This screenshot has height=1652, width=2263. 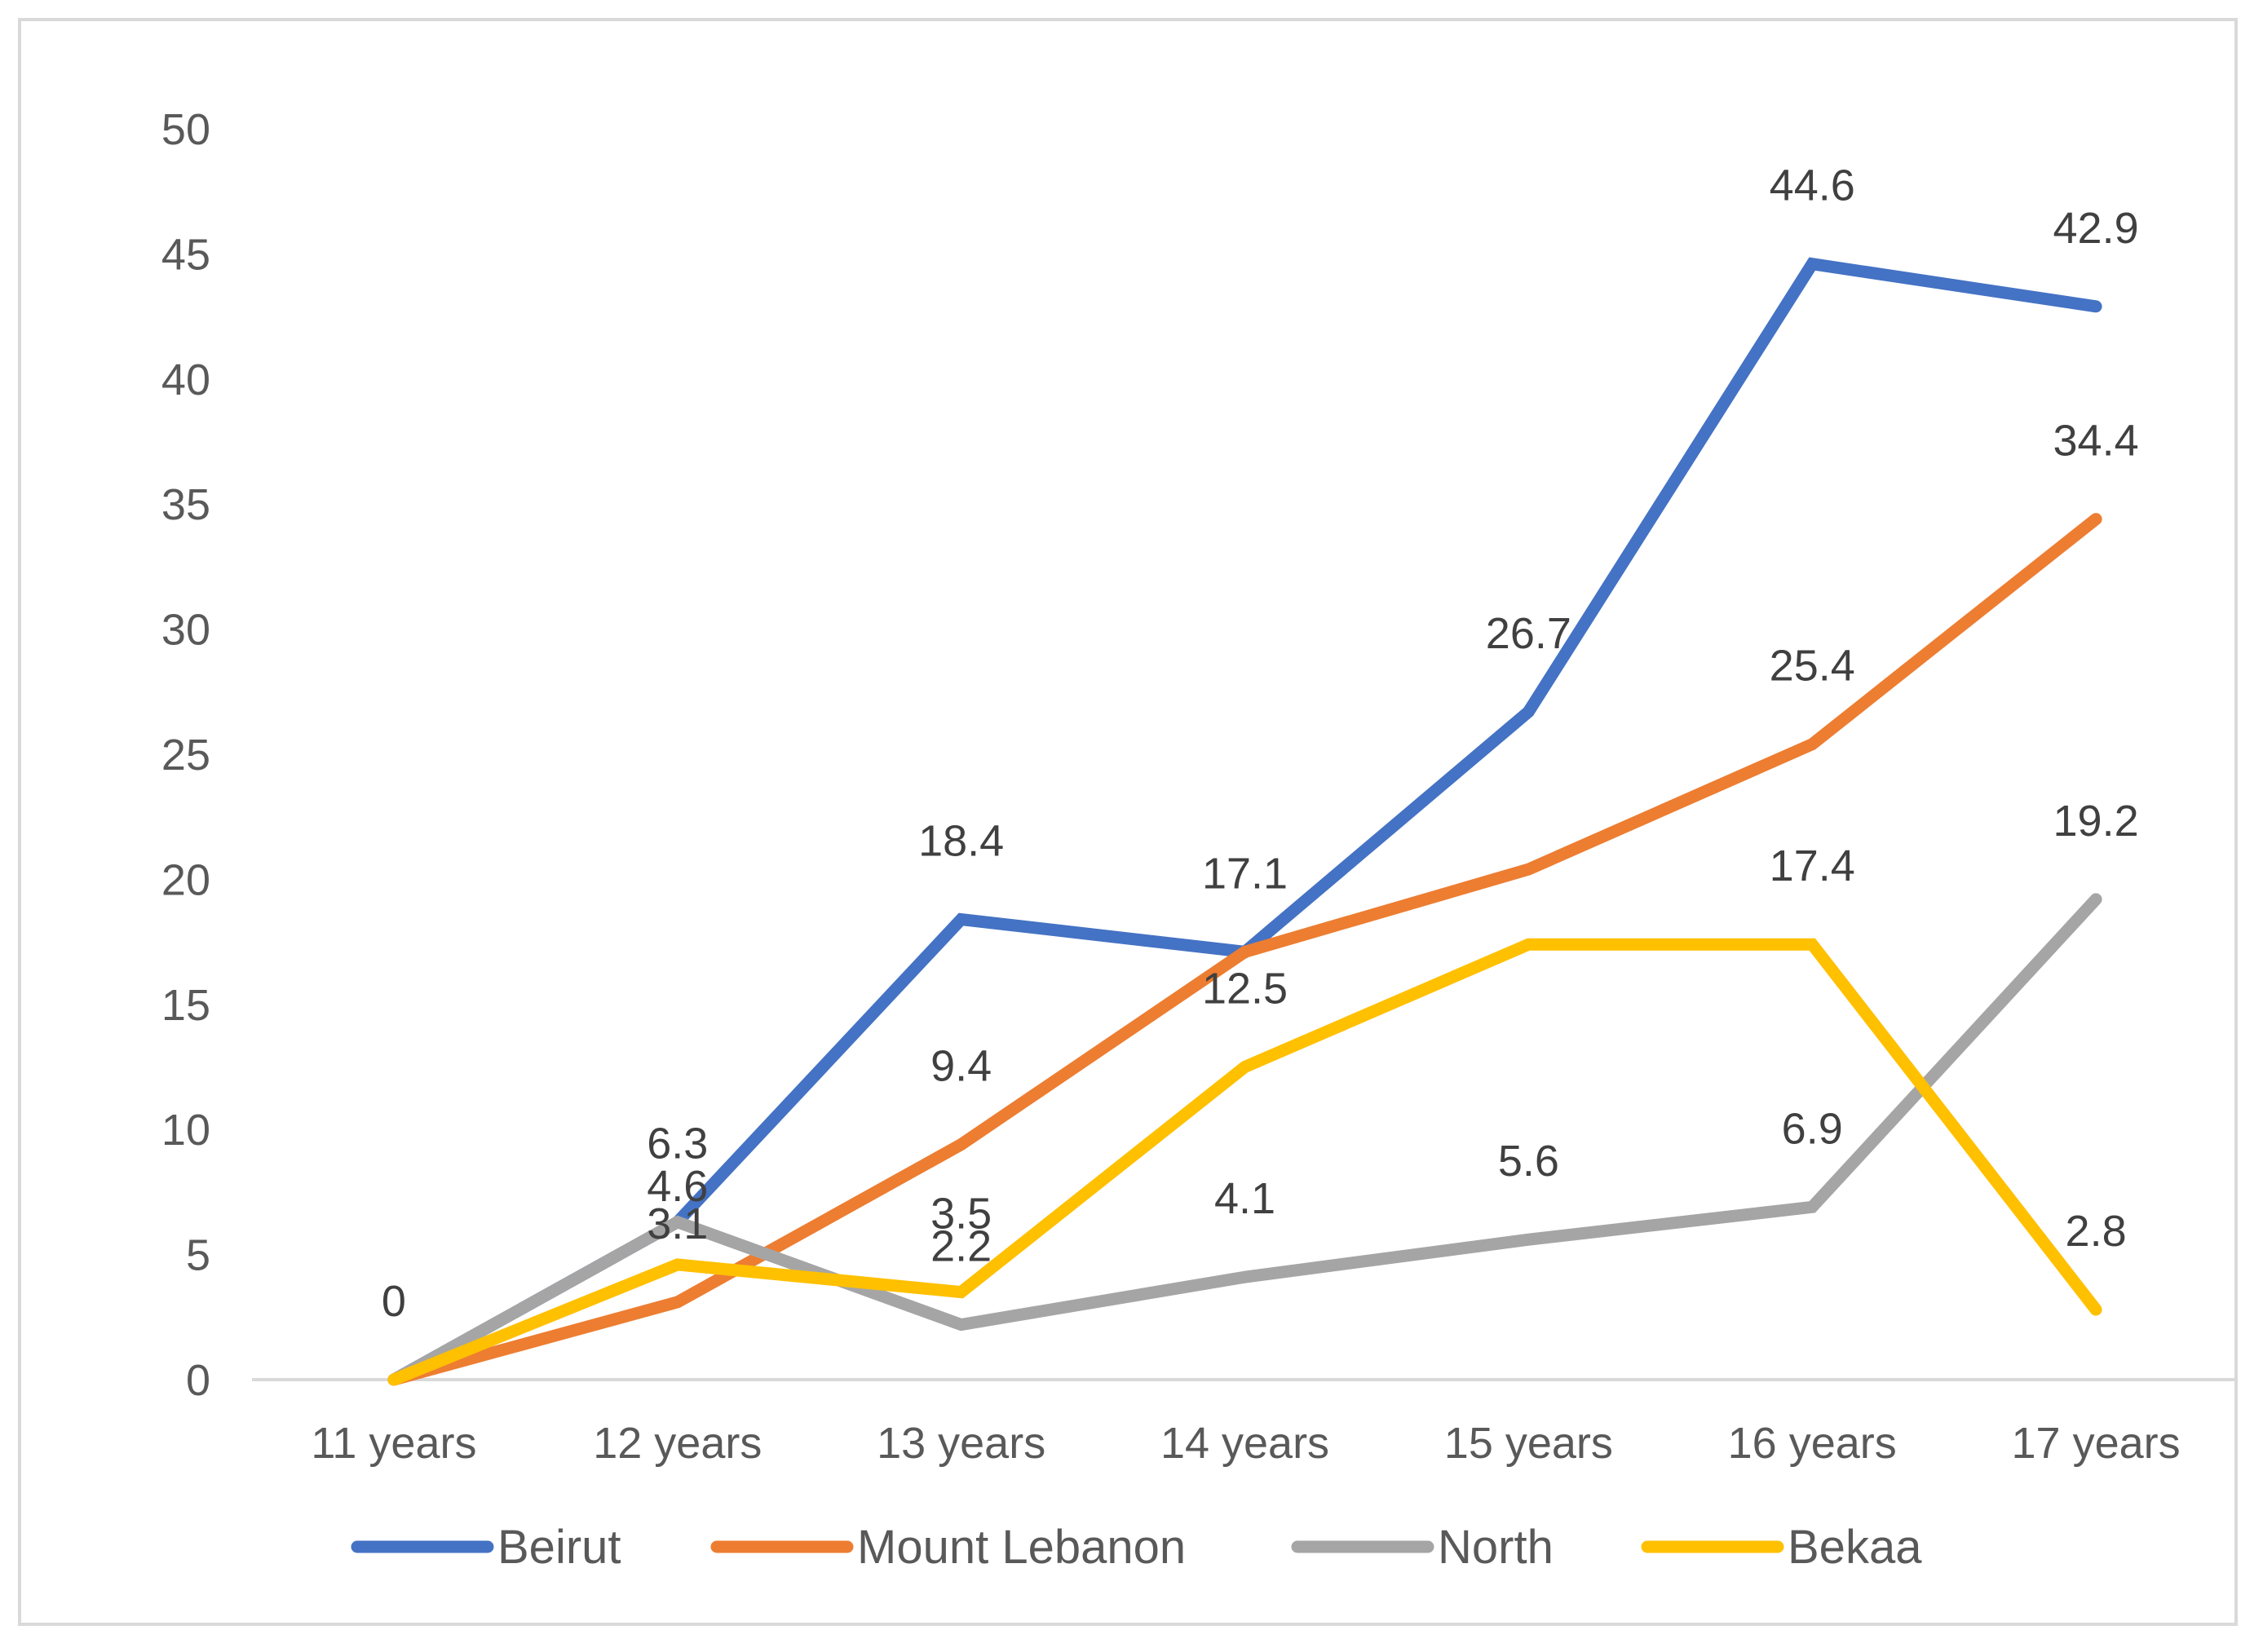 I want to click on y-tick-label-5: 5, so click(x=198, y=1255).